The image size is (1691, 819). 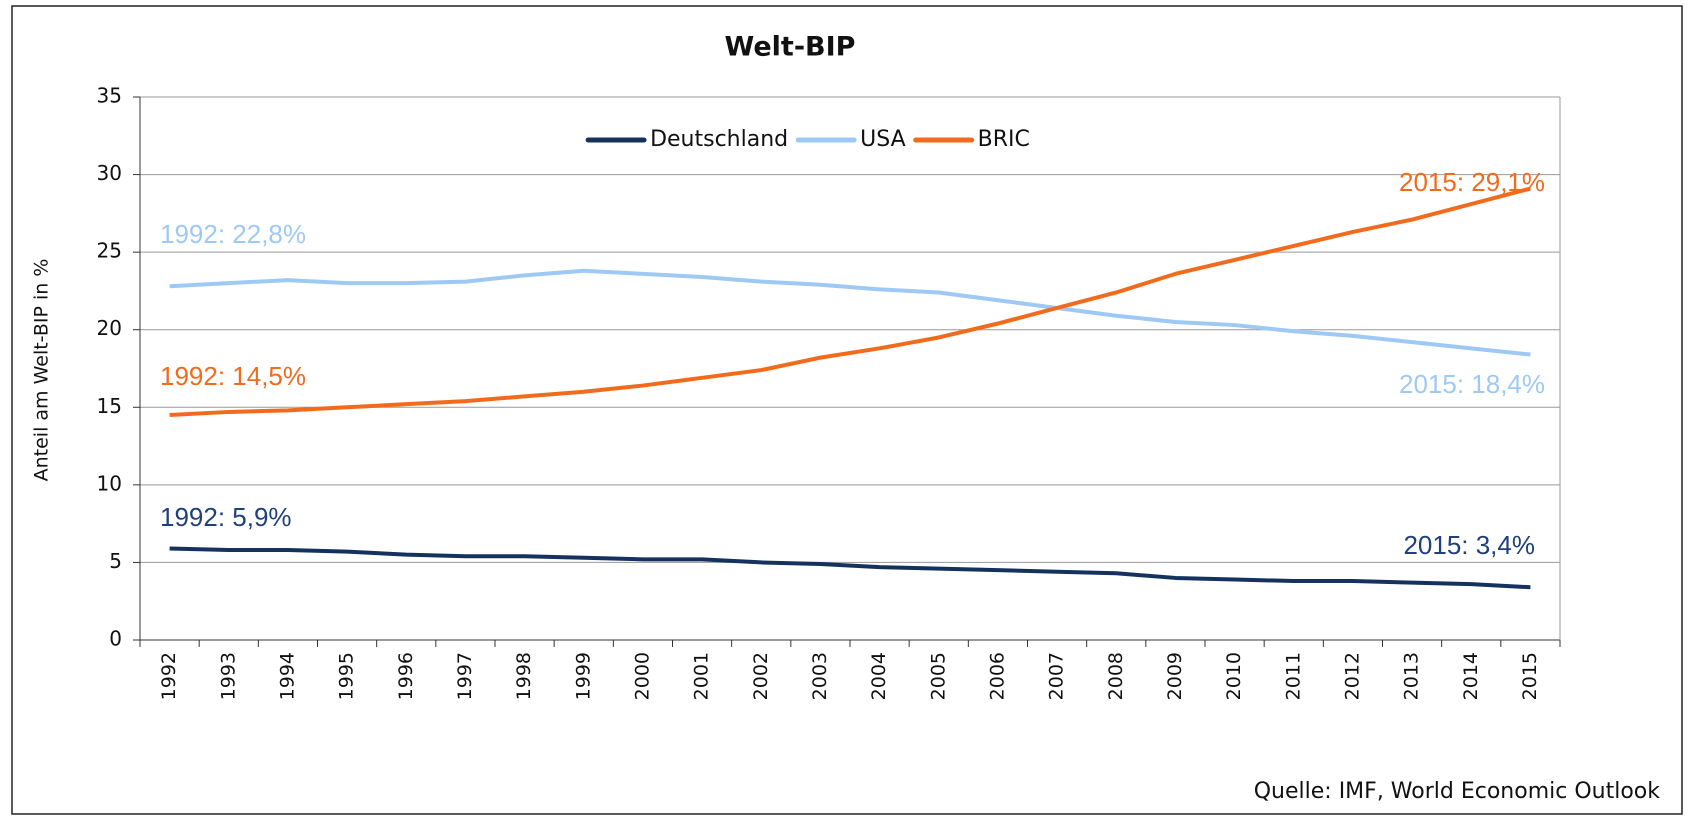 I want to click on annotation: 2015: 18,4%, so click(x=1472, y=384).